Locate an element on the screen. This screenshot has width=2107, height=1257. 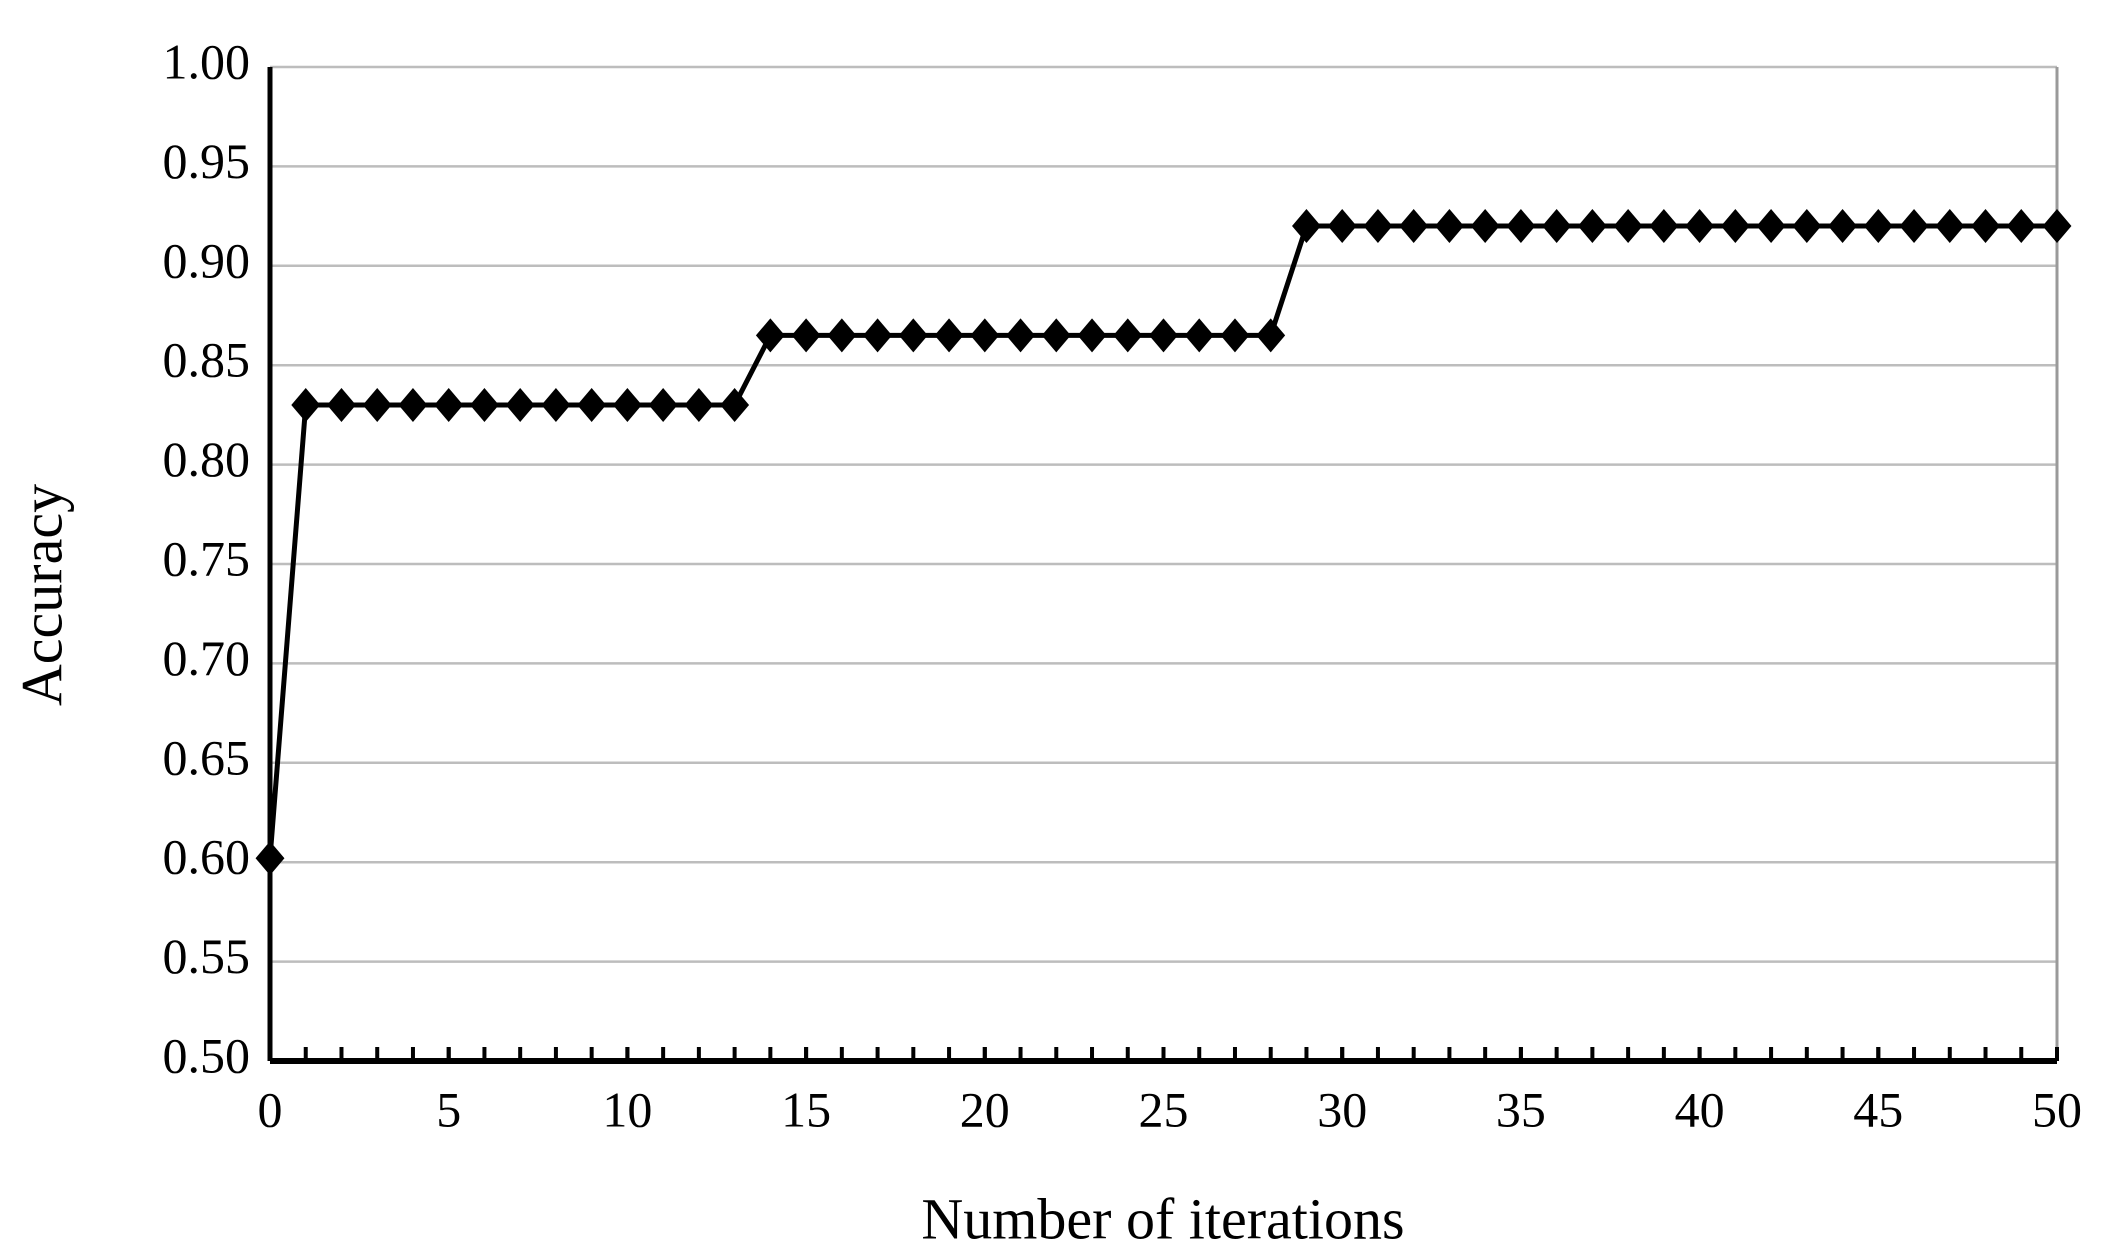
x-tick-label: 30 is located at coordinates (1342, 1109).